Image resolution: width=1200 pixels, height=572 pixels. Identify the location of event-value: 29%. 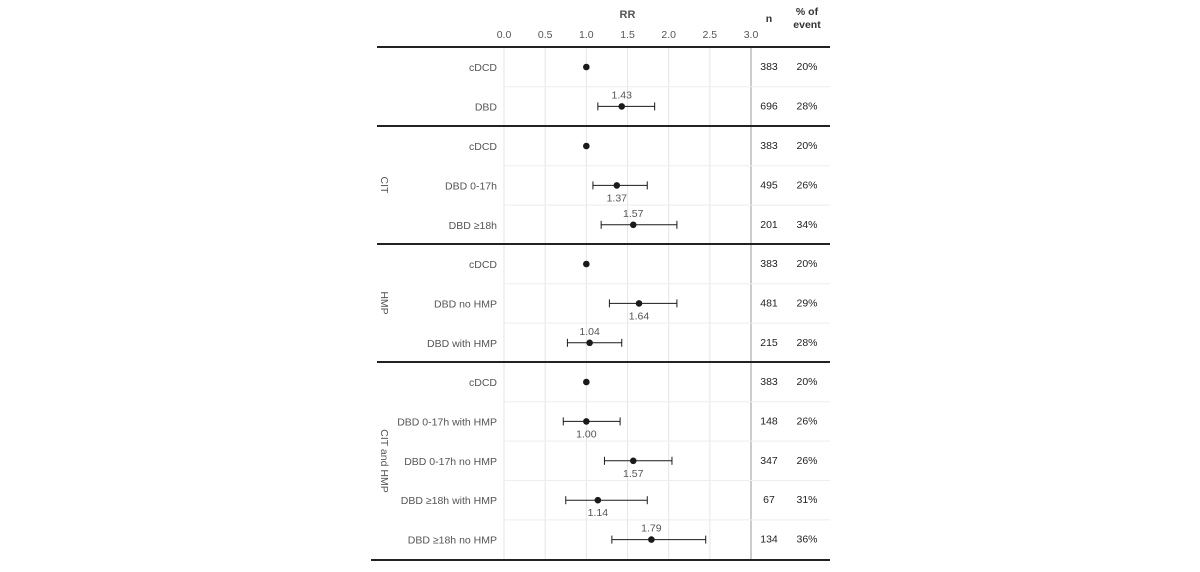
(806, 303).